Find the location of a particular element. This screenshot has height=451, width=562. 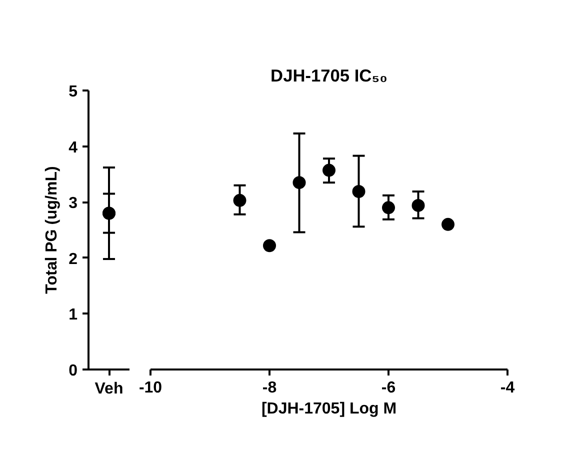

x-tick-label: -6 is located at coordinates (388, 388).